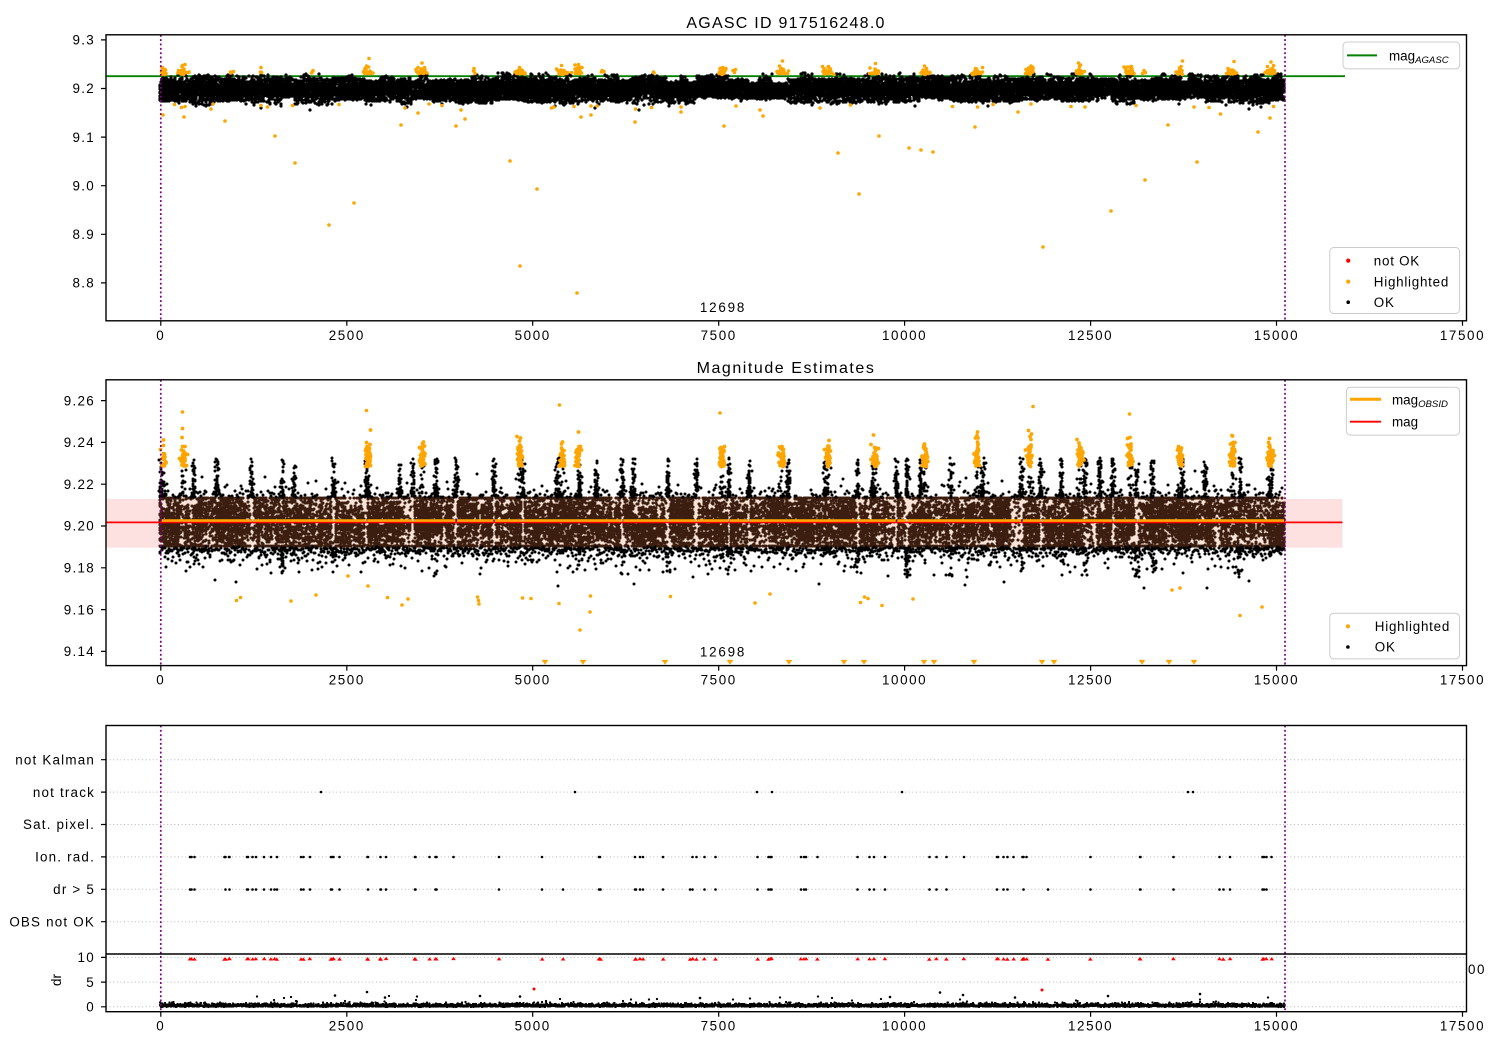 The width and height of the screenshot is (1500, 1050). Describe the element at coordinates (1477, 969) in the screenshot. I see `svg-text: 00` at that location.